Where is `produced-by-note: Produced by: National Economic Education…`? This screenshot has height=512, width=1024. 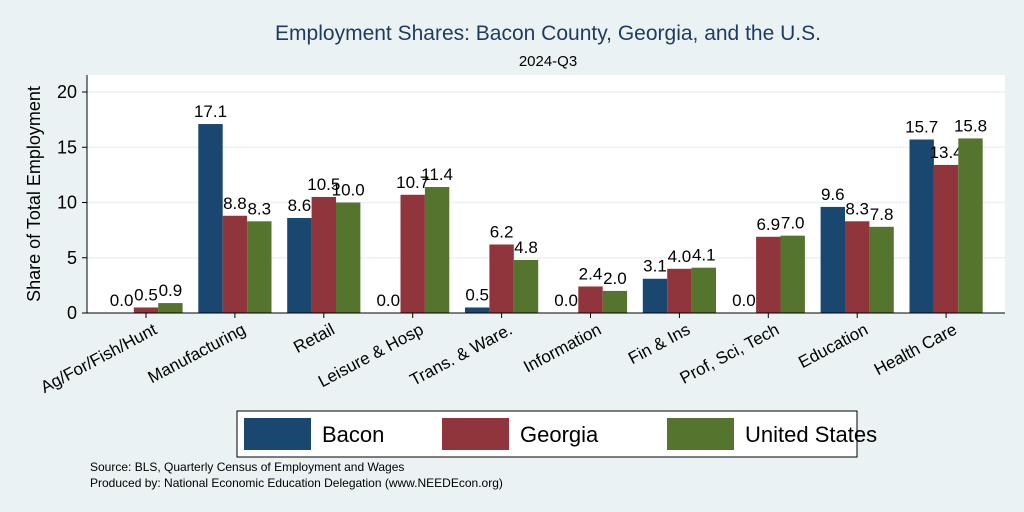
produced-by-note: Produced by: National Economic Education… is located at coordinates (296, 483).